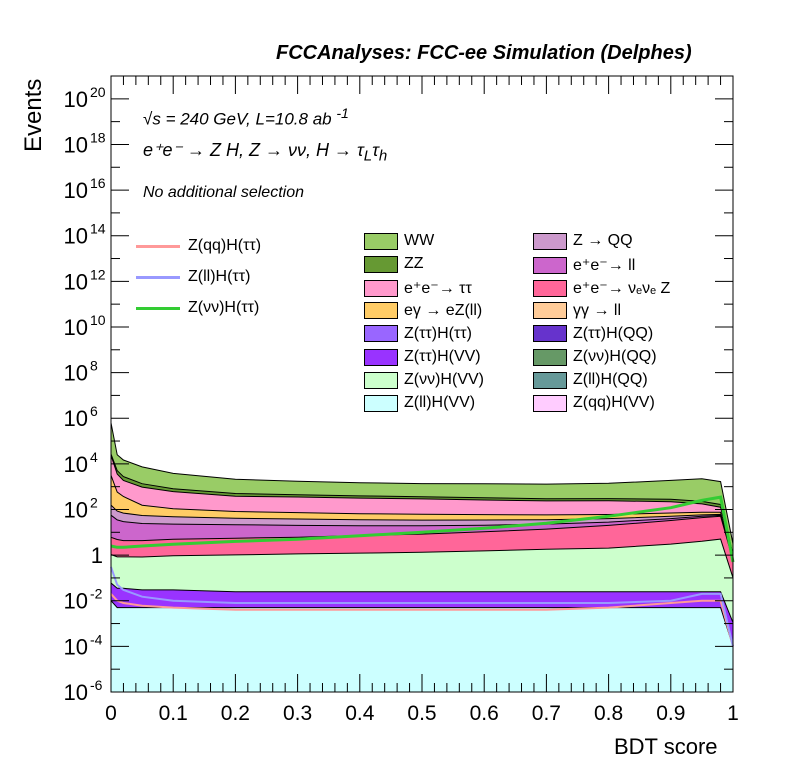  What do you see at coordinates (96, 594) in the screenshot?
I see `y-tick-exponent: -2` at bounding box center [96, 594].